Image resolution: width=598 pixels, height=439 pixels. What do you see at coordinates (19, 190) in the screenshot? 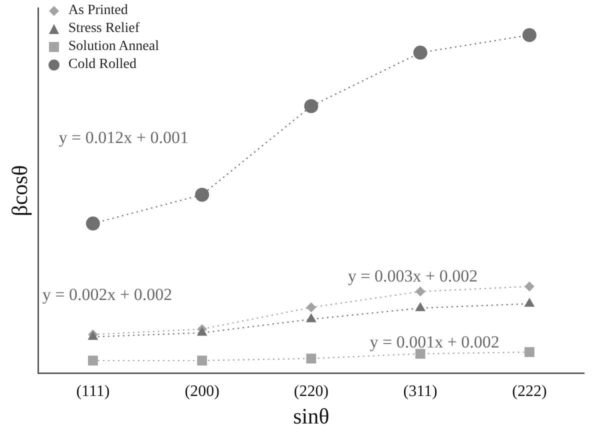
I see `y-axis-title: βcosθ` at bounding box center [19, 190].